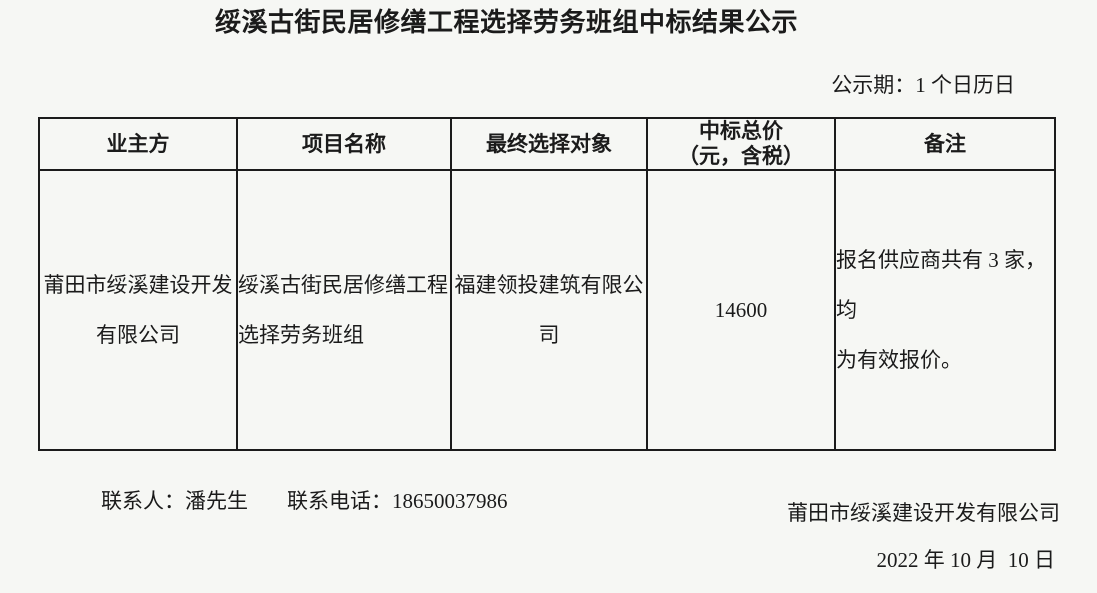 This screenshot has width=1097, height=593. Describe the element at coordinates (741, 310) in the screenshot. I see `cell-bid-price: 14600` at that location.